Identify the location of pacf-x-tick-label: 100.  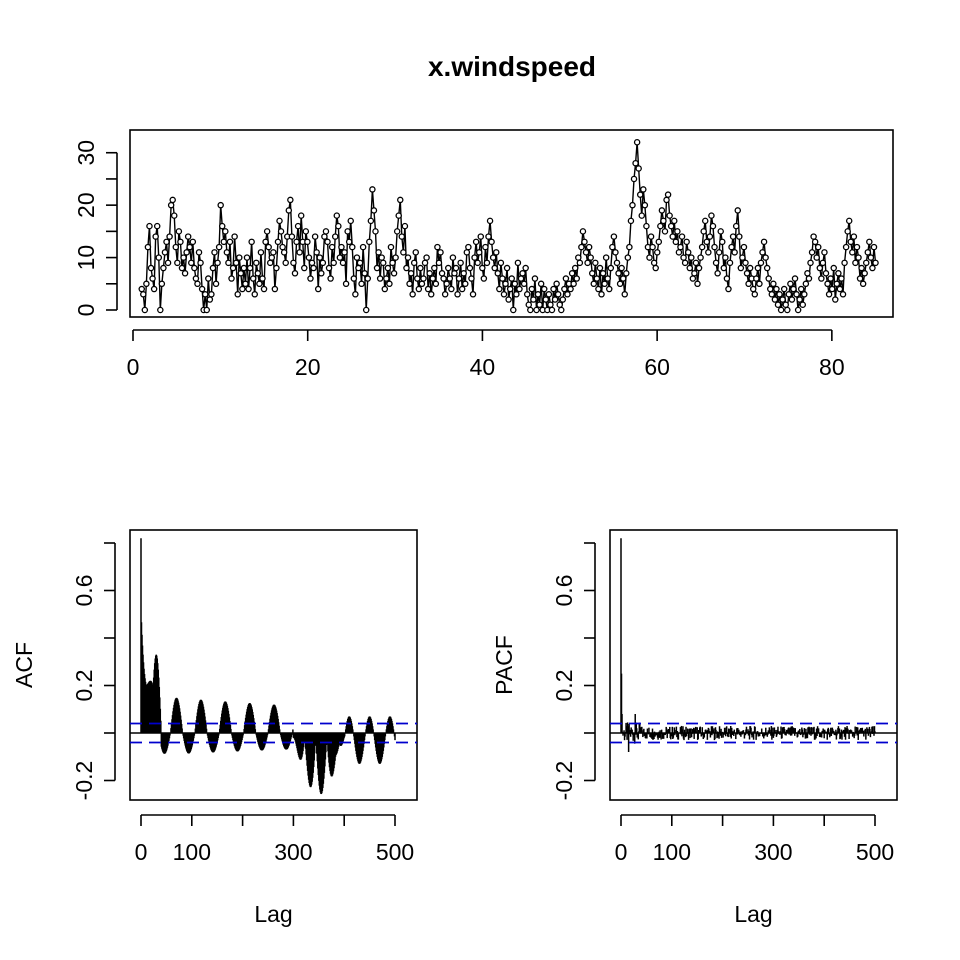
(672, 852).